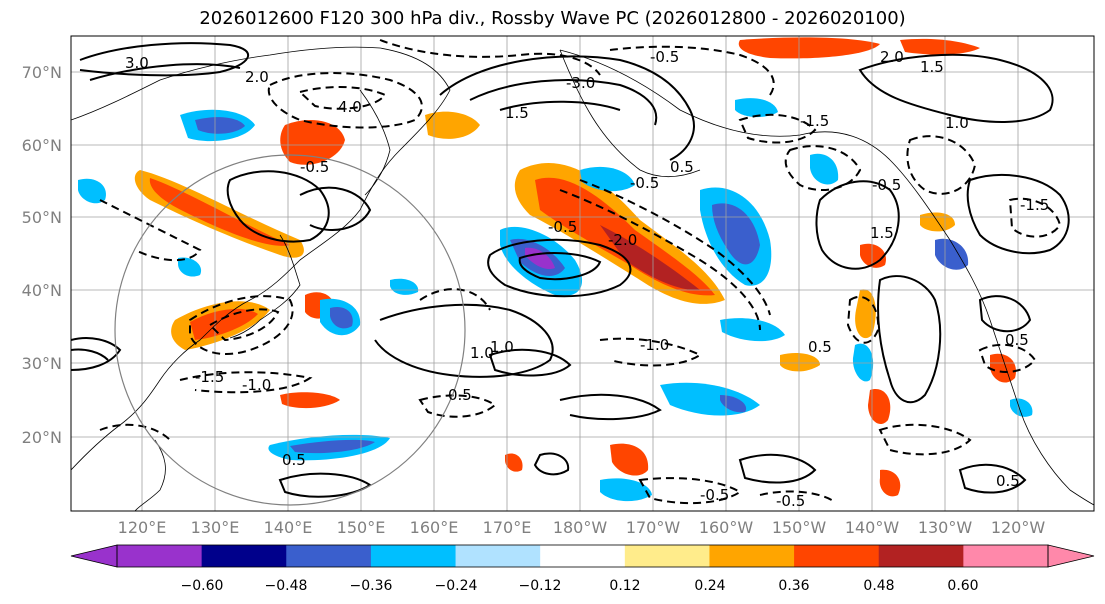 The image size is (1105, 604). What do you see at coordinates (799, 527) in the screenshot?
I see `lon-label: 150°W` at bounding box center [799, 527].